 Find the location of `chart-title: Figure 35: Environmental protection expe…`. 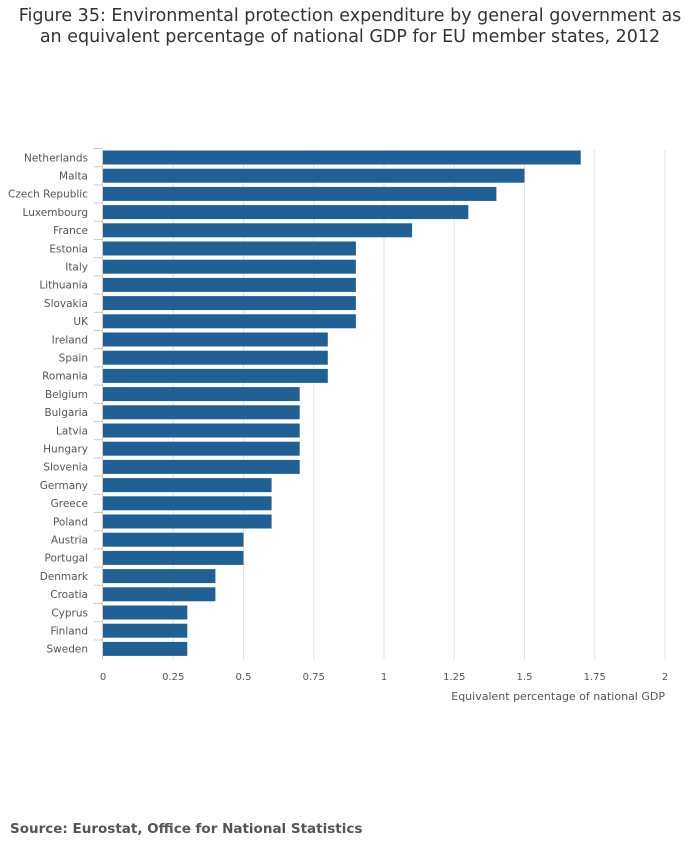

chart-title: Figure 35: Environmental protection expe… is located at coordinates (350, 27).